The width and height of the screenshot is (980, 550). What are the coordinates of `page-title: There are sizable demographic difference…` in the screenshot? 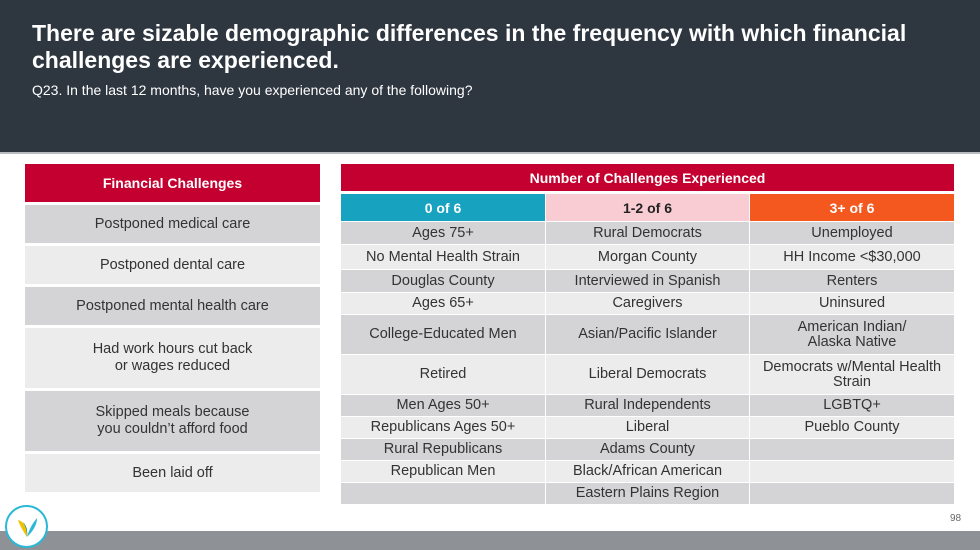 It's located at (469, 46).